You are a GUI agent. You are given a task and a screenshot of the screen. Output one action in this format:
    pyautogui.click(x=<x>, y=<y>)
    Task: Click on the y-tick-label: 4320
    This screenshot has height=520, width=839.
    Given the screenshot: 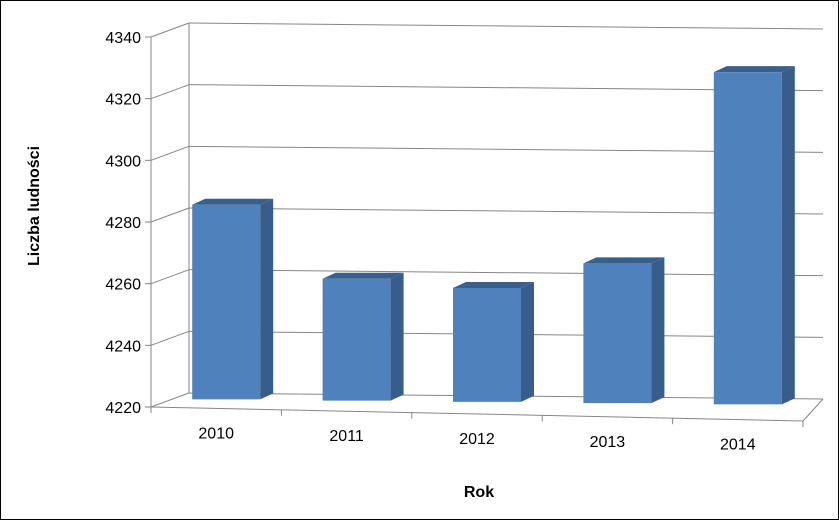 What is the action you would take?
    pyautogui.click(x=123, y=100)
    